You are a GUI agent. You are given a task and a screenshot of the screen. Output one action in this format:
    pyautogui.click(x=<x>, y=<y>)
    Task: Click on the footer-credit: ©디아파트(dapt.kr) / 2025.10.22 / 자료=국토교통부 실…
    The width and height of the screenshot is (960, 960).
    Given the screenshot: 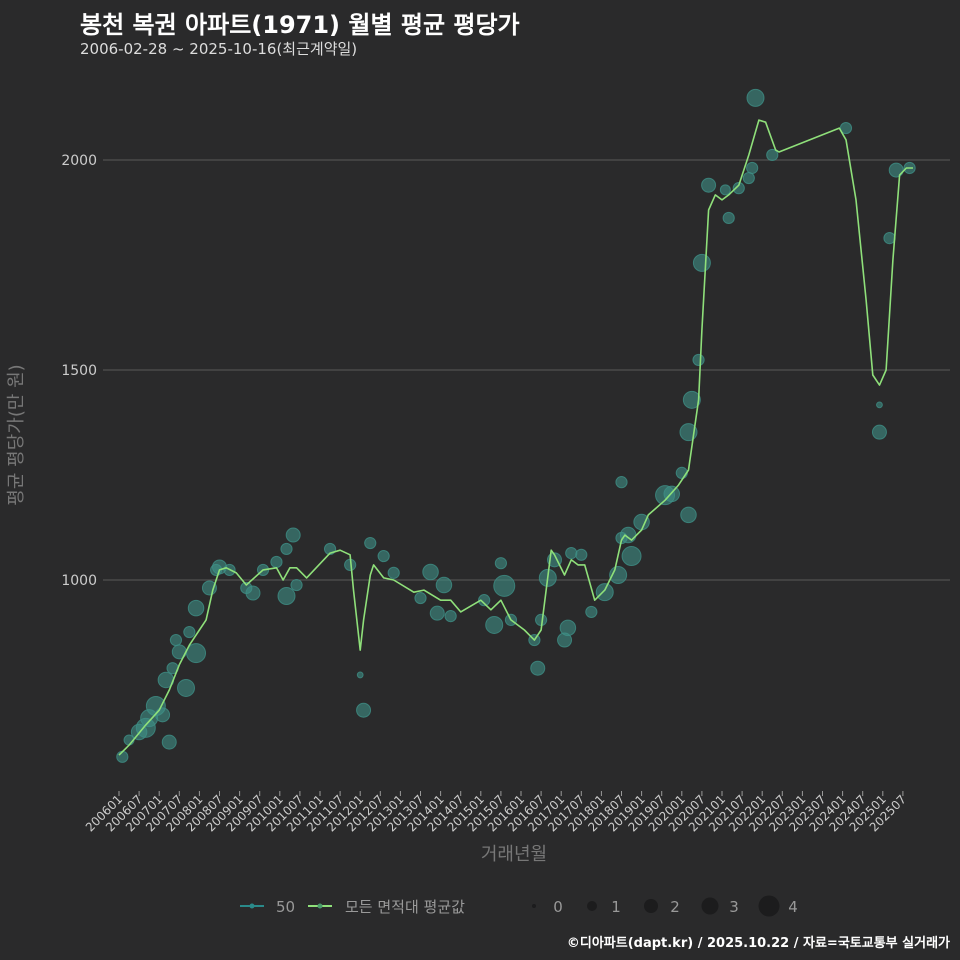 What is the action you would take?
    pyautogui.click(x=758, y=943)
    